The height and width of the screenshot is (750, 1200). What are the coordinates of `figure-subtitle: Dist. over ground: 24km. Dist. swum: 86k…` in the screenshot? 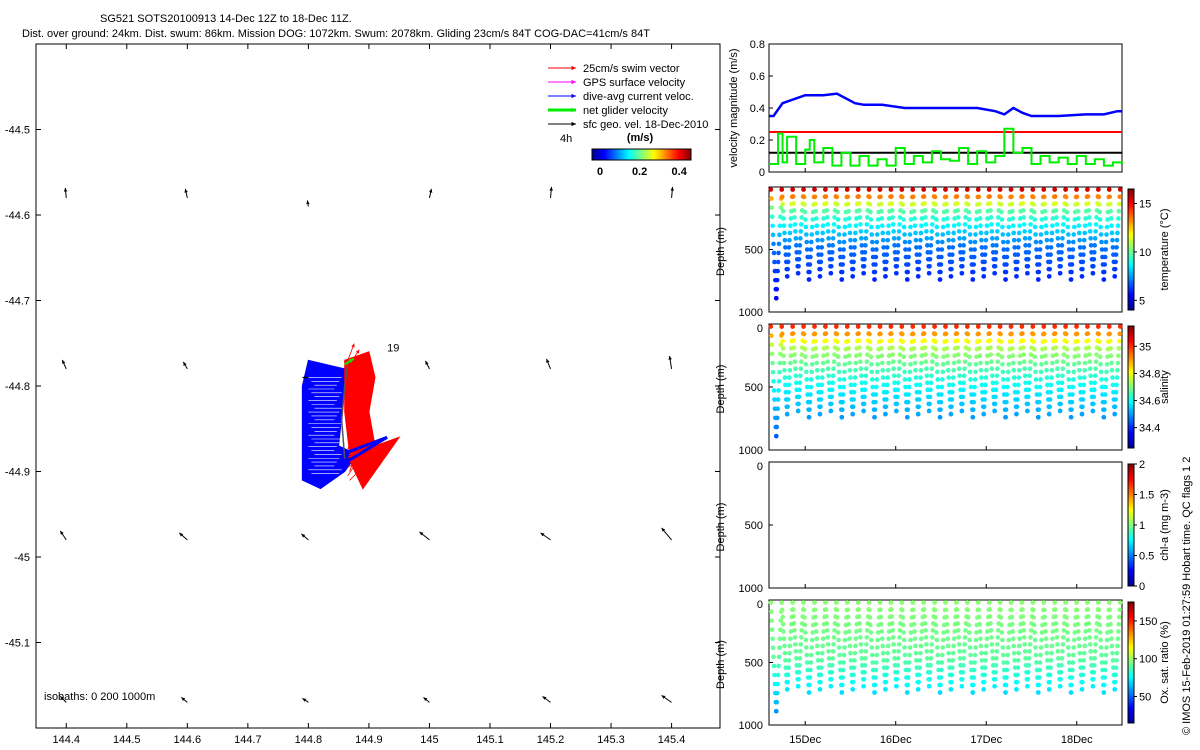 It's located at (336, 34).